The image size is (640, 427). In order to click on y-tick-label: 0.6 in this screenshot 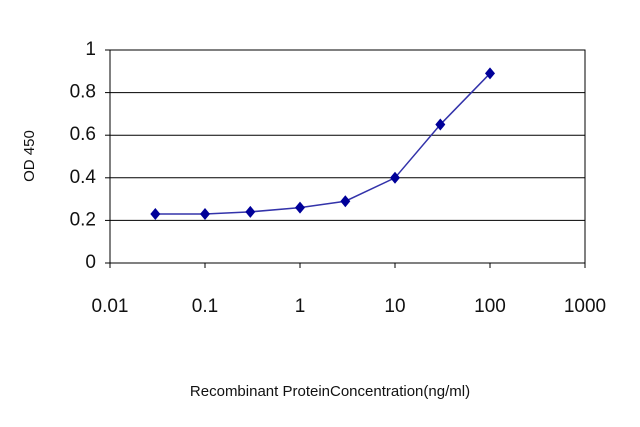, I will do `click(83, 134)`.